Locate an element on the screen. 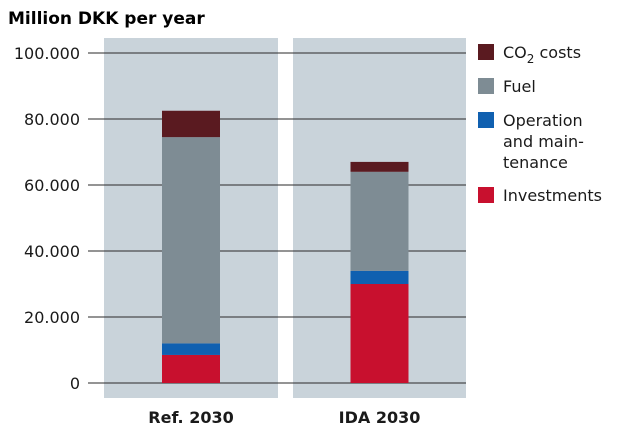  x-category-label: Ref. 2030 is located at coordinates (190, 417).